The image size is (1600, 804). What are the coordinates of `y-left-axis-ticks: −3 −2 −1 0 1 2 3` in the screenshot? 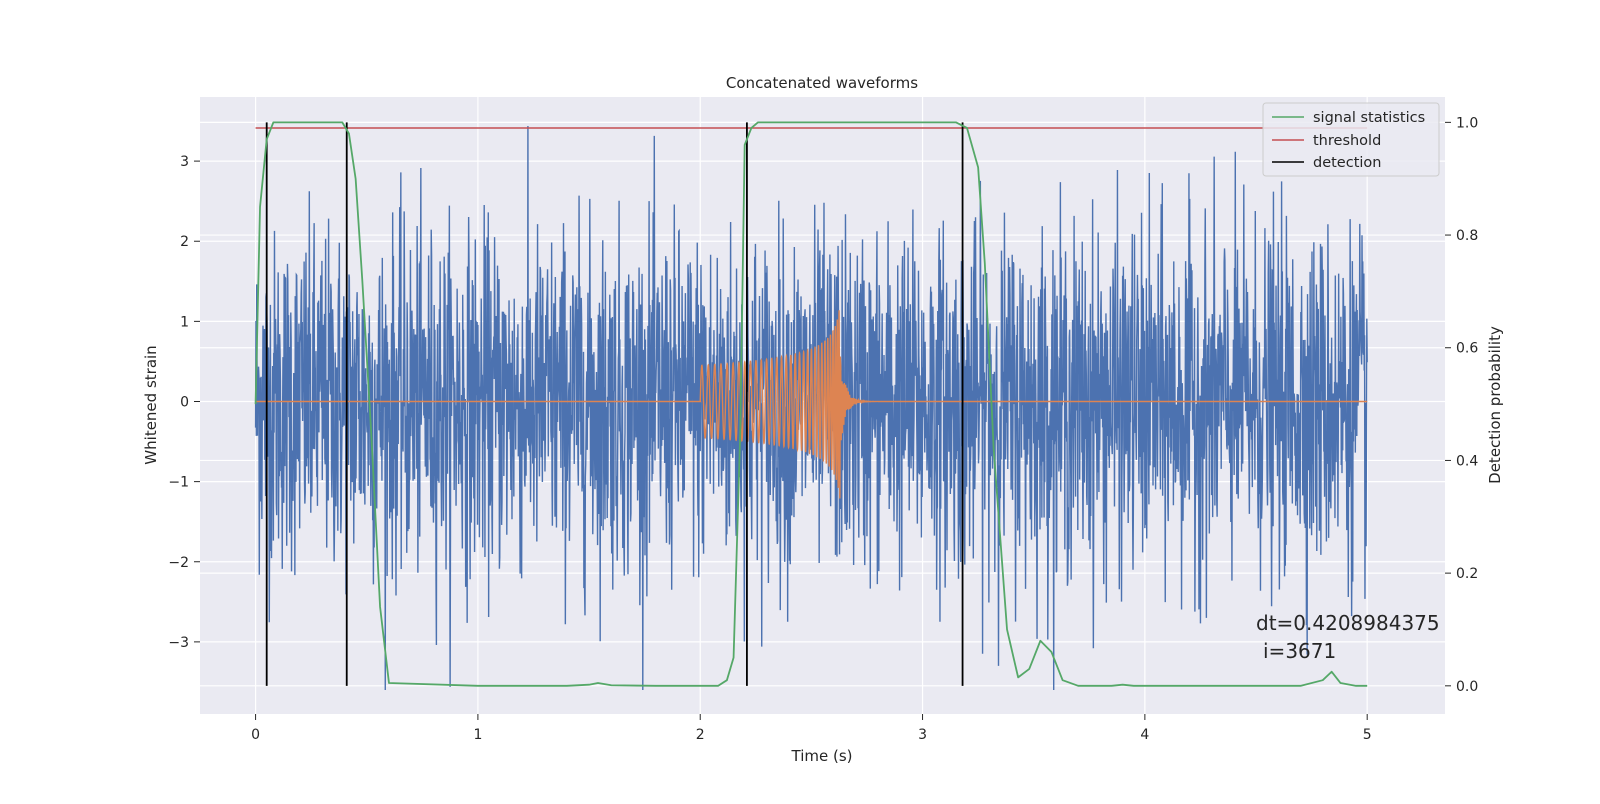 It's located at (184, 402).